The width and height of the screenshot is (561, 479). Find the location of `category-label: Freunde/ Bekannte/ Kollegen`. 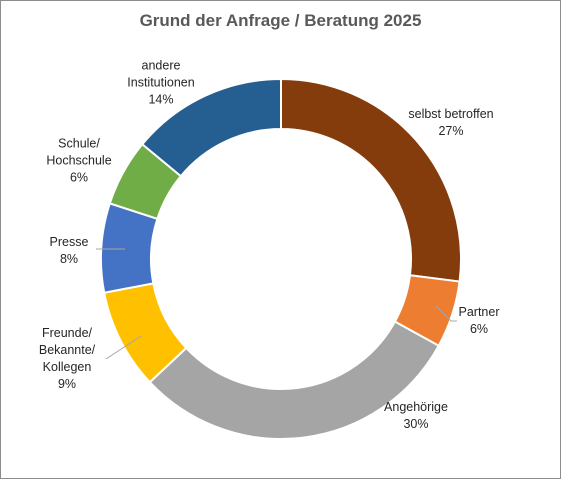

category-label: Freunde/ Bekannte/ Kollegen is located at coordinates (67, 350).